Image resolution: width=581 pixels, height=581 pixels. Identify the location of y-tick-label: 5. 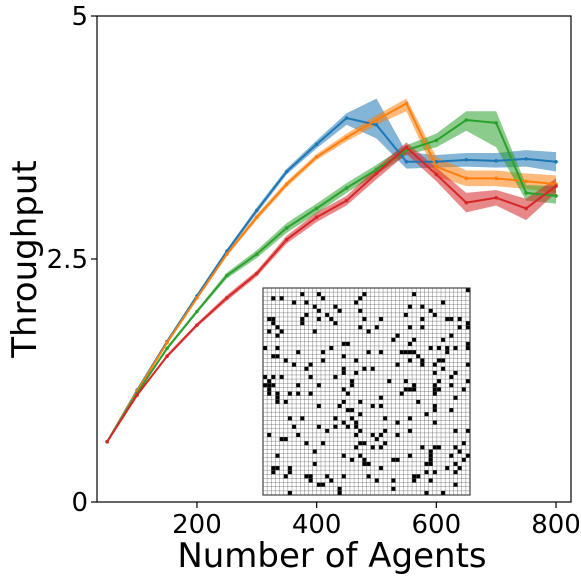
(79, 17).